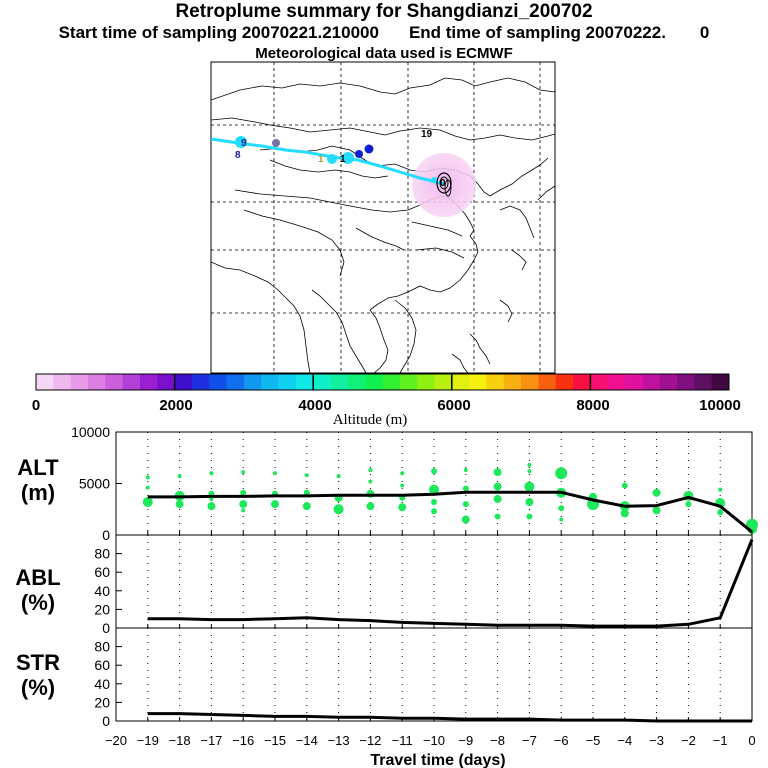  Describe the element at coordinates (370, 740) in the screenshot. I see `x-tick-label: −12` at that location.